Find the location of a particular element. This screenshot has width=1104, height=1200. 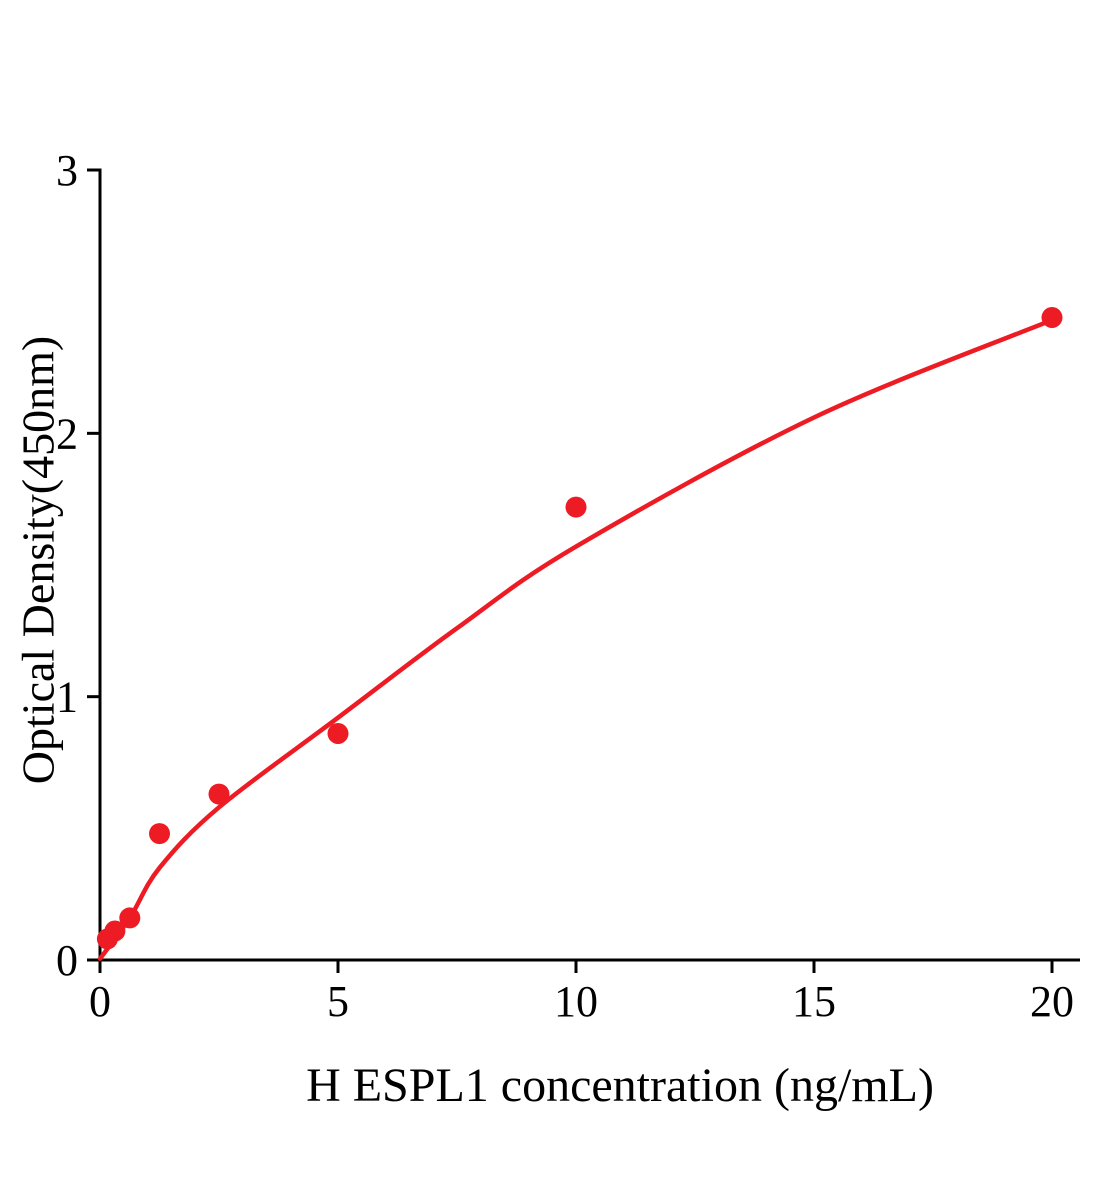

x-axis-title: H ESPL1 concentration (ng/mL) is located at coordinates (620, 1085).